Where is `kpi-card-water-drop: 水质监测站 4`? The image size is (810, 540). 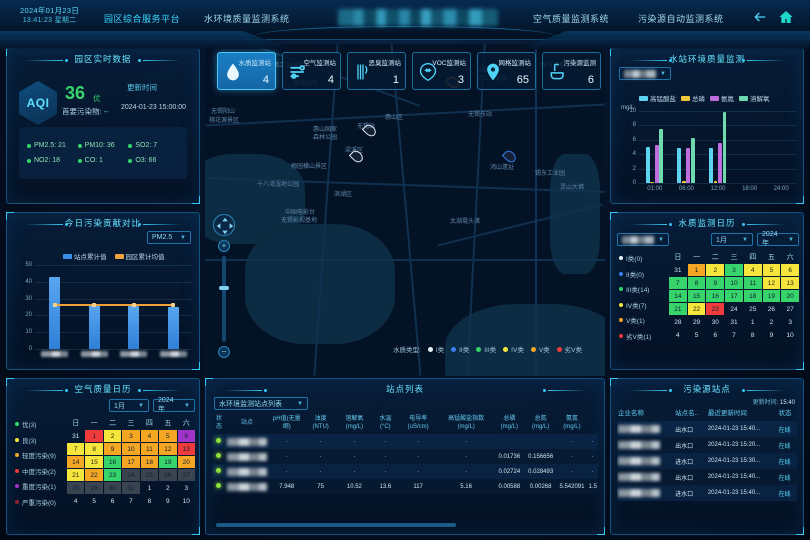 kpi-card-water-drop: 水质监测站 4 is located at coordinates (246, 71).